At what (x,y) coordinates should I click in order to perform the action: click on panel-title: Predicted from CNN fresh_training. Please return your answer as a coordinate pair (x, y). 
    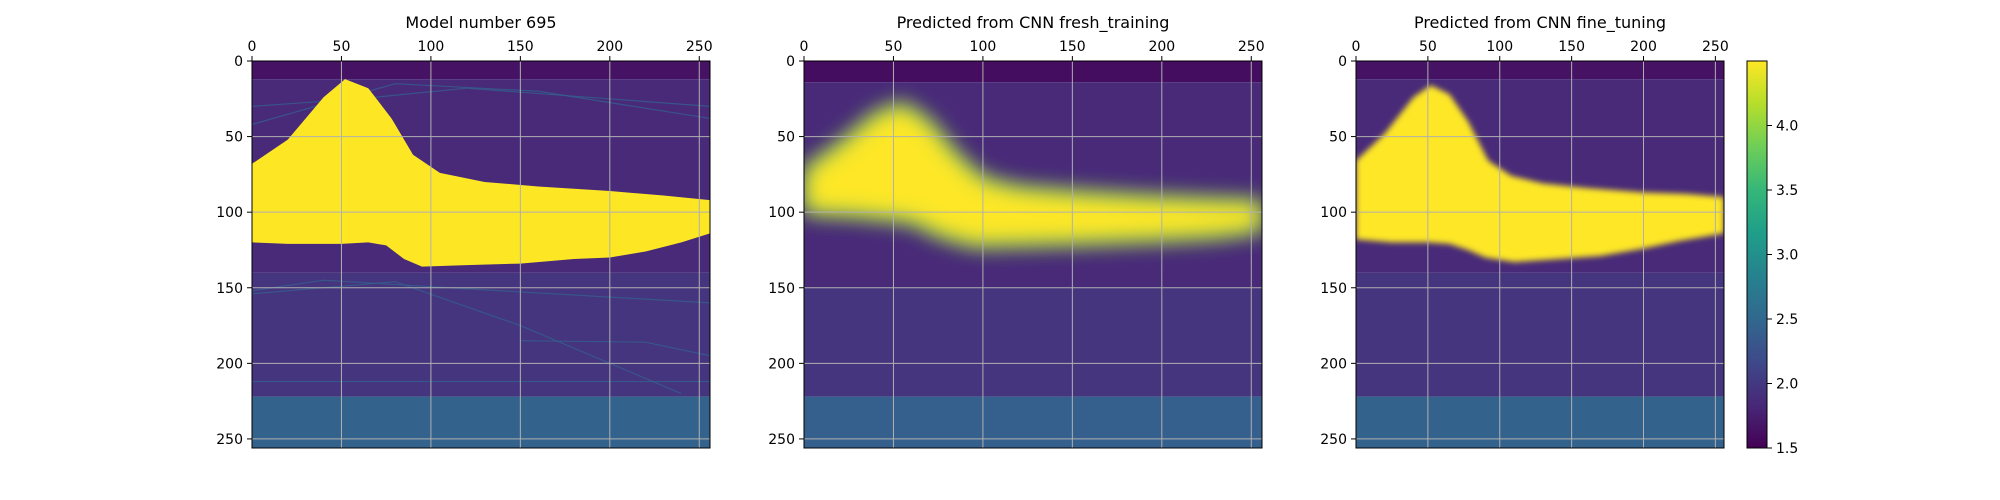
    Looking at the image, I should click on (1033, 23).